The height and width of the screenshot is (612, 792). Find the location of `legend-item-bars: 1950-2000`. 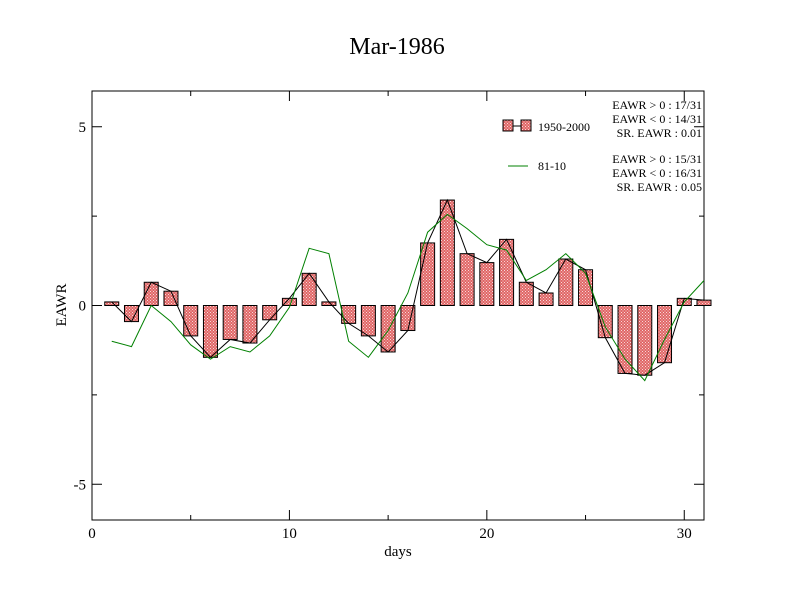

legend-item-bars: 1950-2000 is located at coordinates (546, 126).